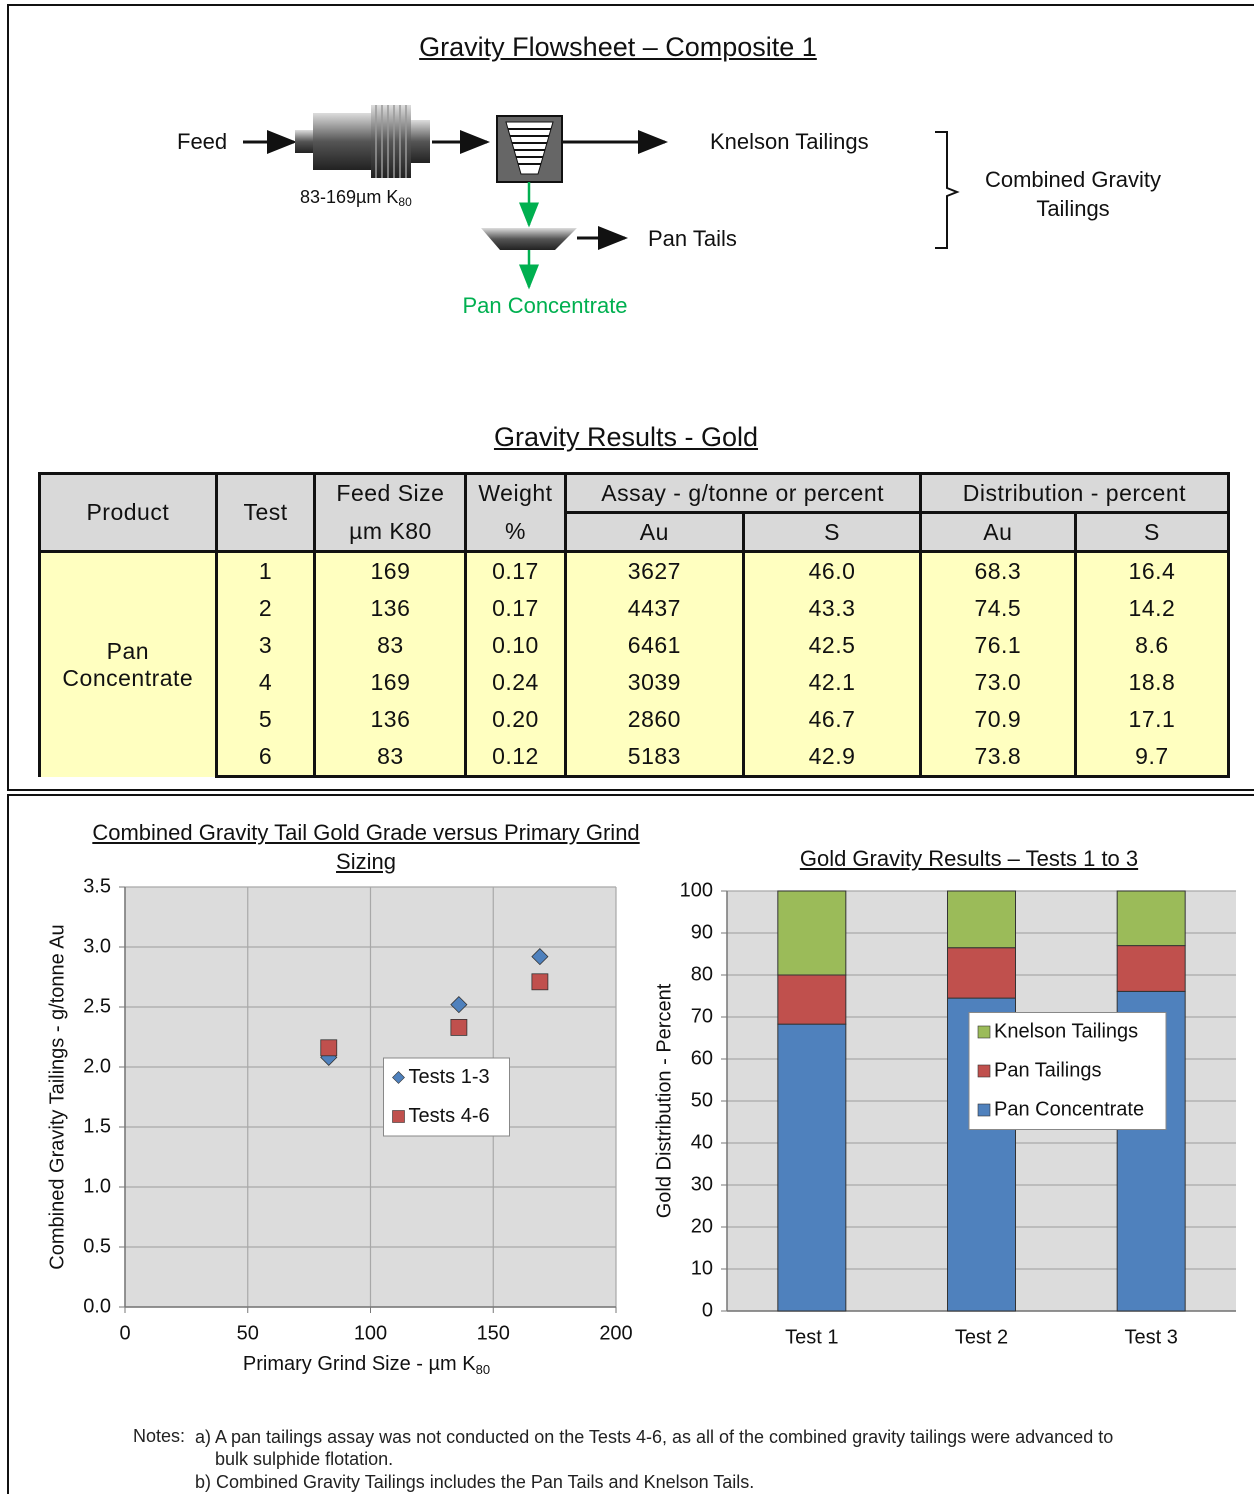 The image size is (1254, 1494). I want to click on feed-label: Feed, so click(202, 141).